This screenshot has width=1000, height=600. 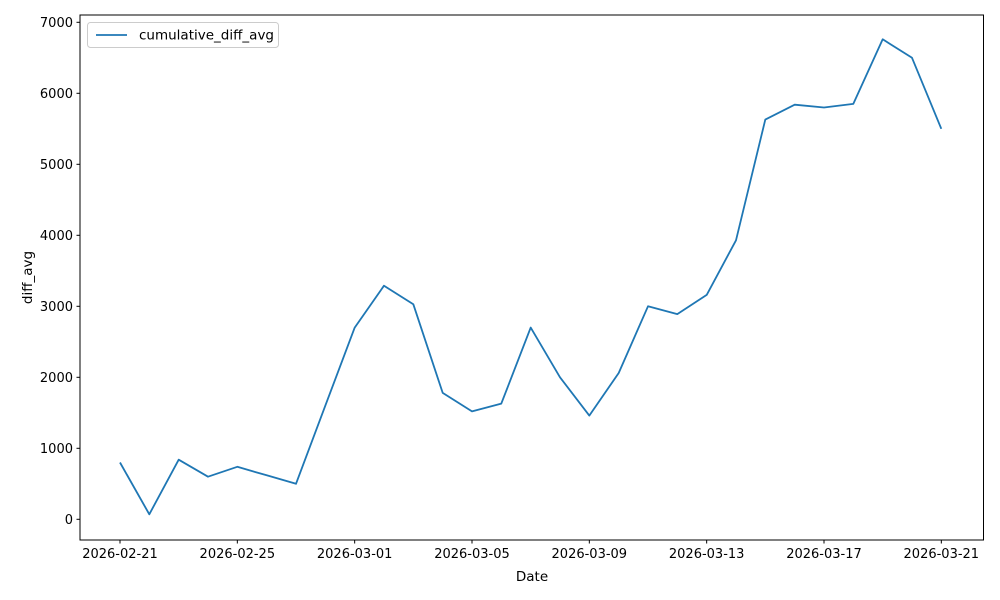 I want to click on y-axis-label: diff_avg, so click(x=28, y=277).